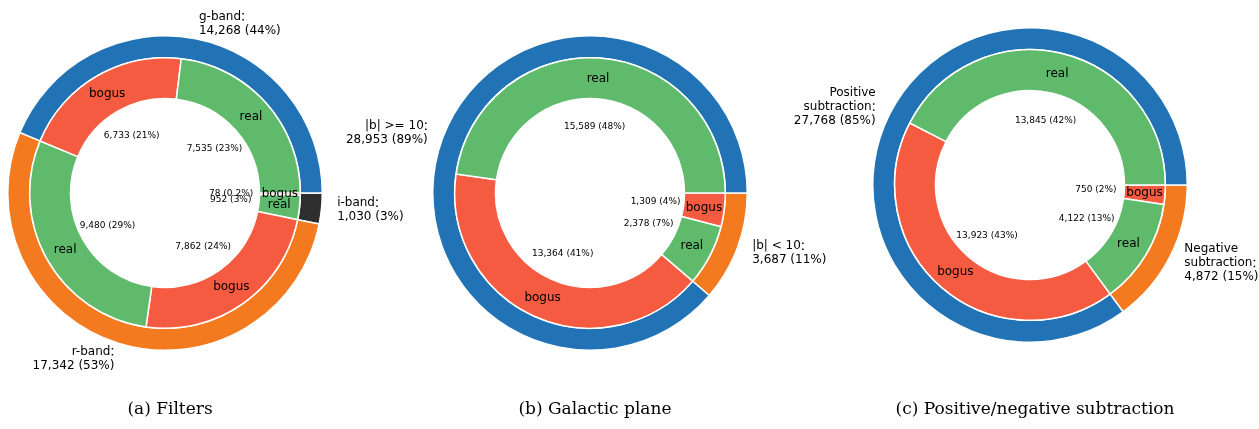 Image resolution: width=1259 pixels, height=429 pixels. I want to click on data-label: 13,364 (41%), so click(563, 252).